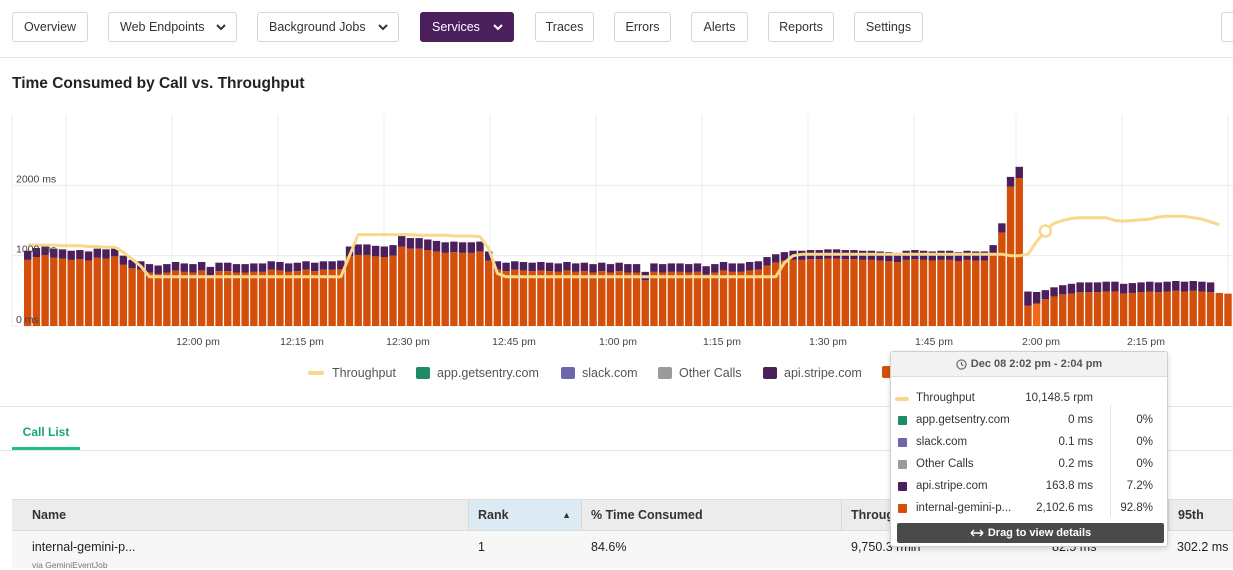 The height and width of the screenshot is (570, 1233). I want to click on column-header-throughput: Throug, so click(911, 515).